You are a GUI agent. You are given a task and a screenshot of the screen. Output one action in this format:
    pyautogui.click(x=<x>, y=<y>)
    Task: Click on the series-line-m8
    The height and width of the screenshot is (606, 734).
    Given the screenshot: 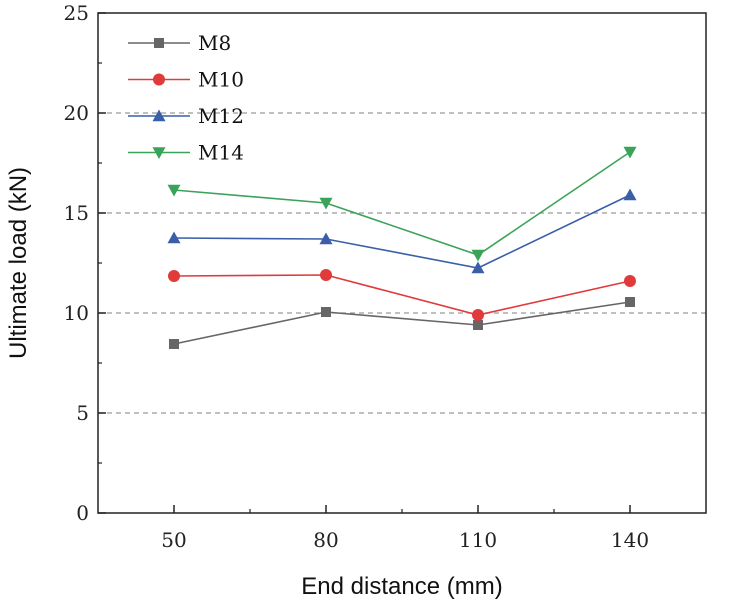 What is the action you would take?
    pyautogui.click(x=402, y=323)
    